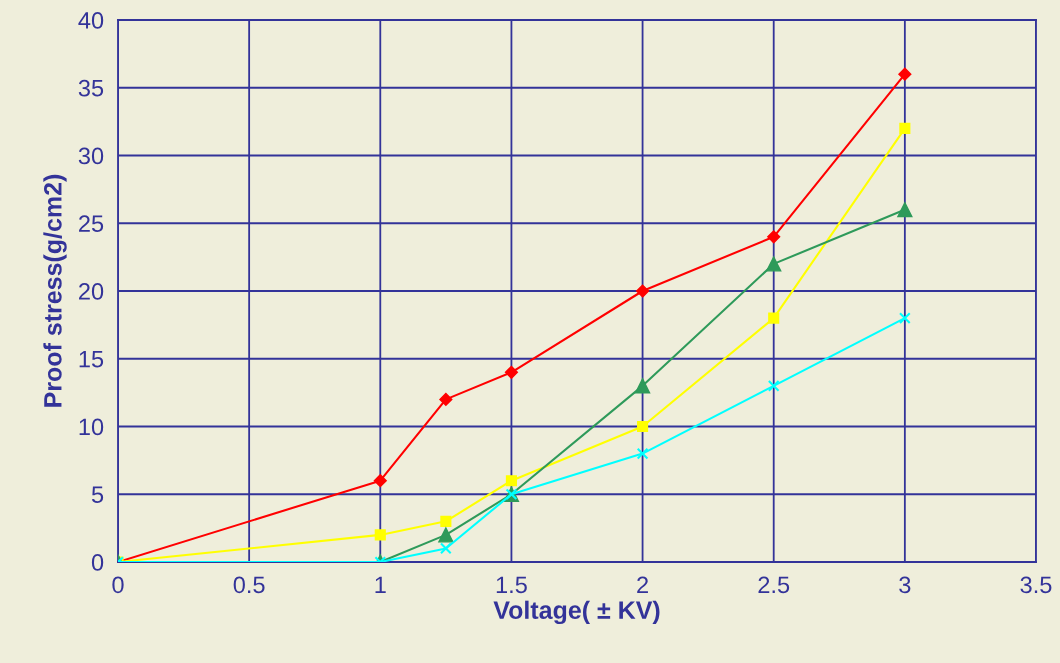  What do you see at coordinates (97, 495) in the screenshot?
I see `y-tick-label: 5` at bounding box center [97, 495].